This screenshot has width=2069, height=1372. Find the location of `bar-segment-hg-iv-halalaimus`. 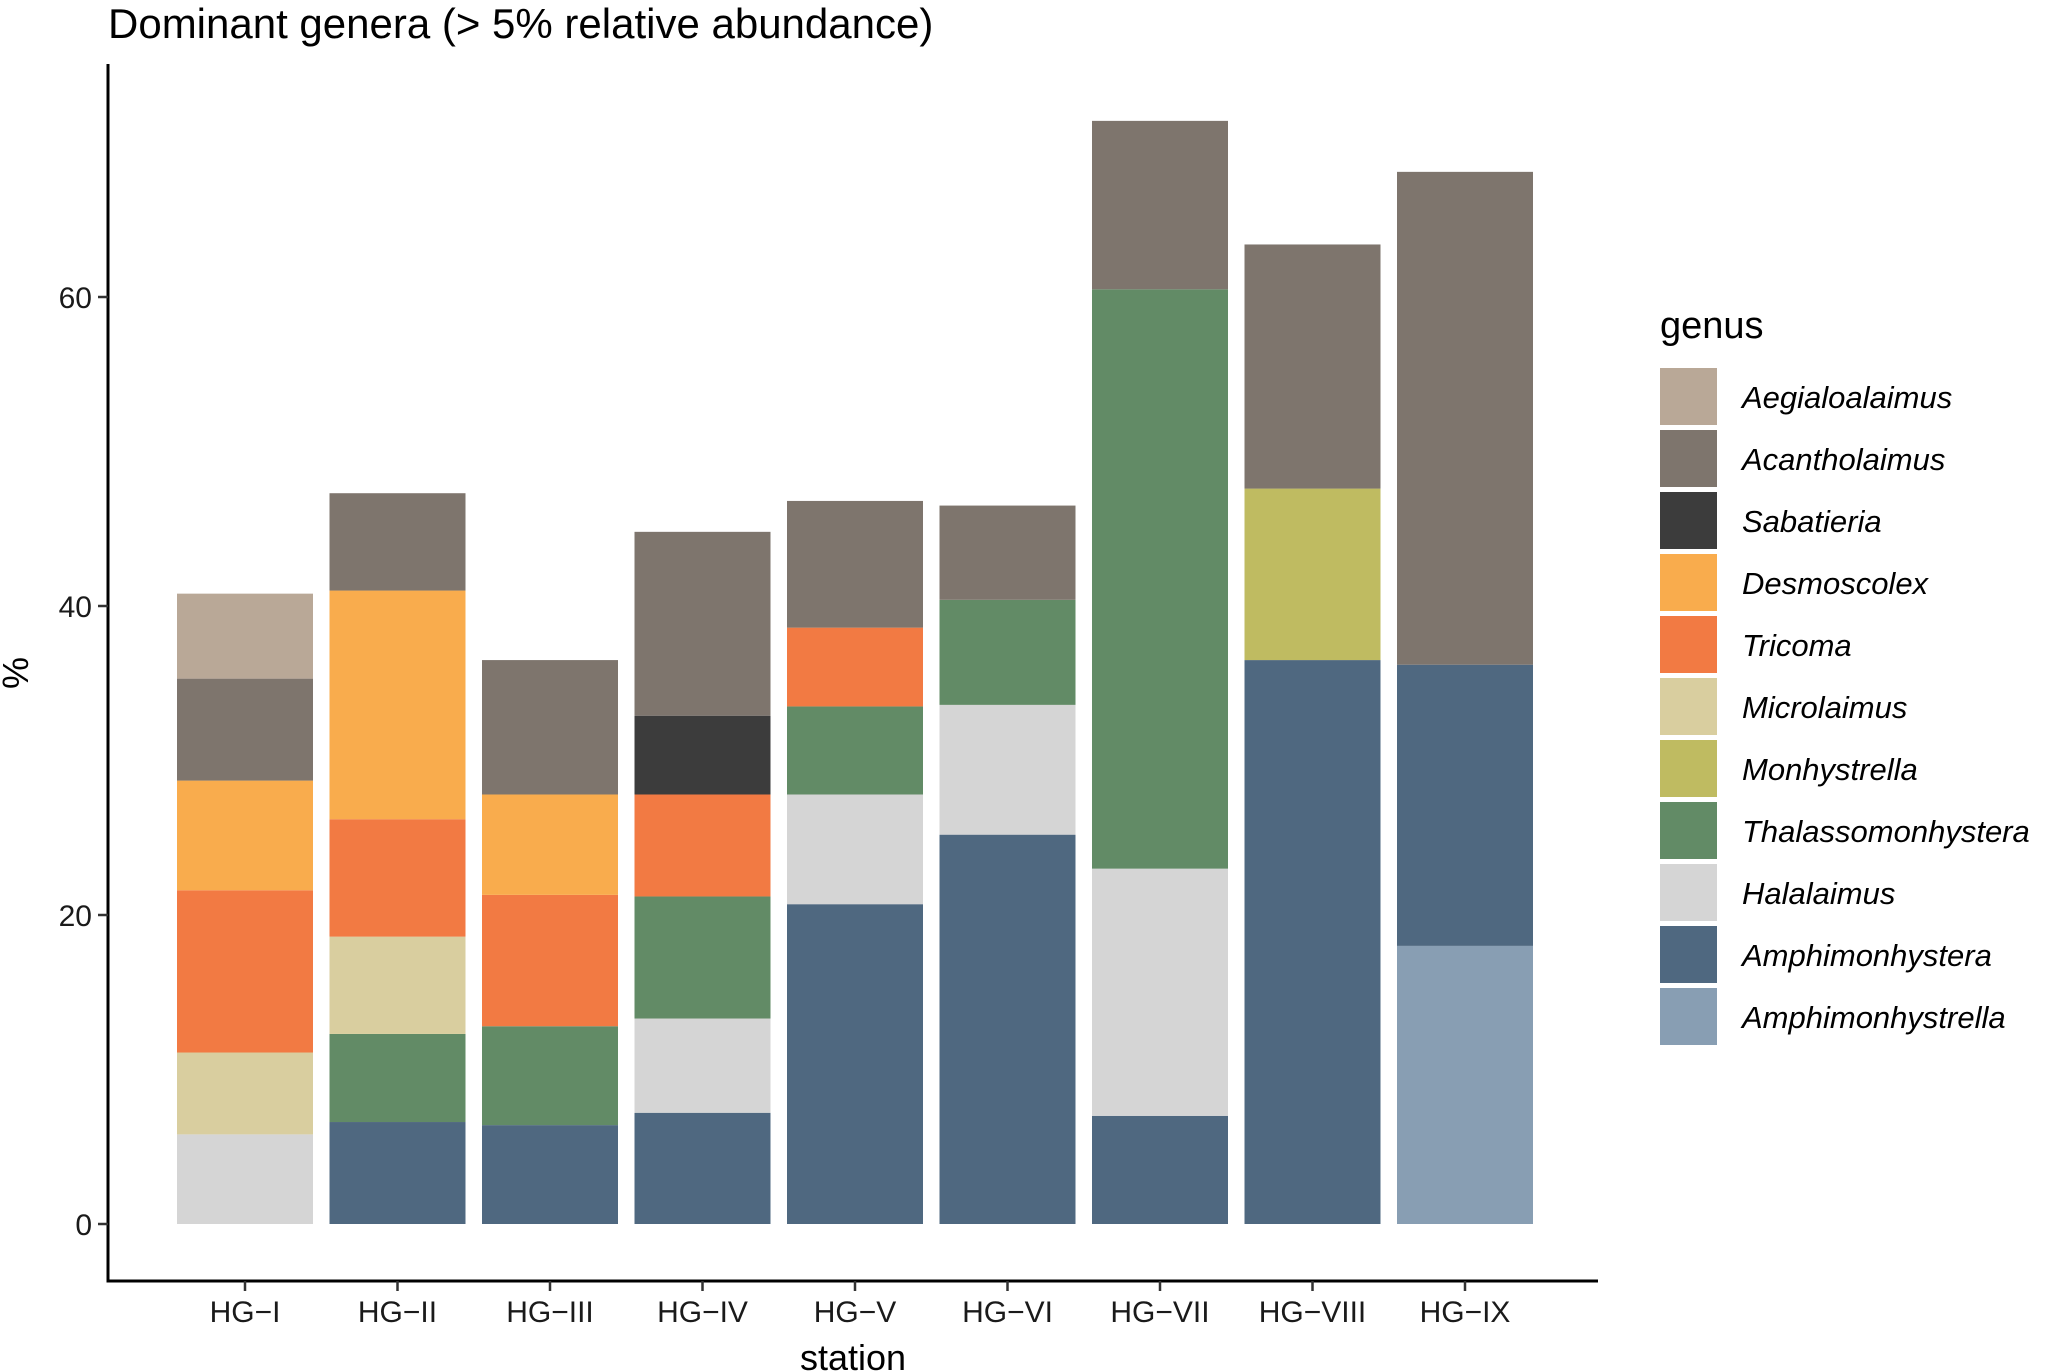

bar-segment-hg-iv-halalaimus is located at coordinates (702, 1065).